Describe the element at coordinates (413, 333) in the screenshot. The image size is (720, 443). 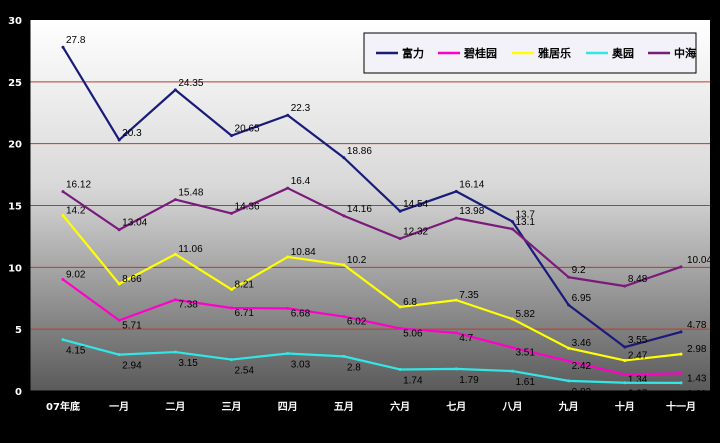
I see `data-label: 5.06` at that location.